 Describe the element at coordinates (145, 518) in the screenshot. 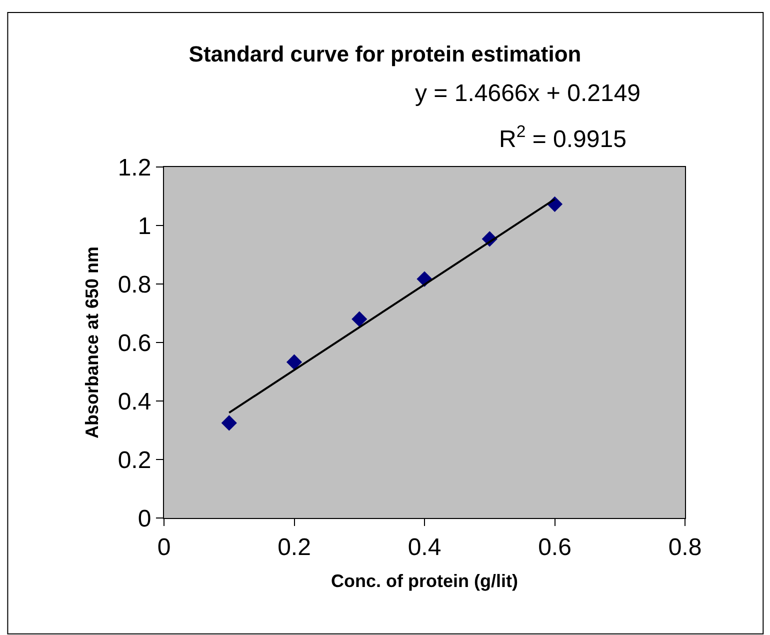

I see `y-tick-label: 0` at that location.